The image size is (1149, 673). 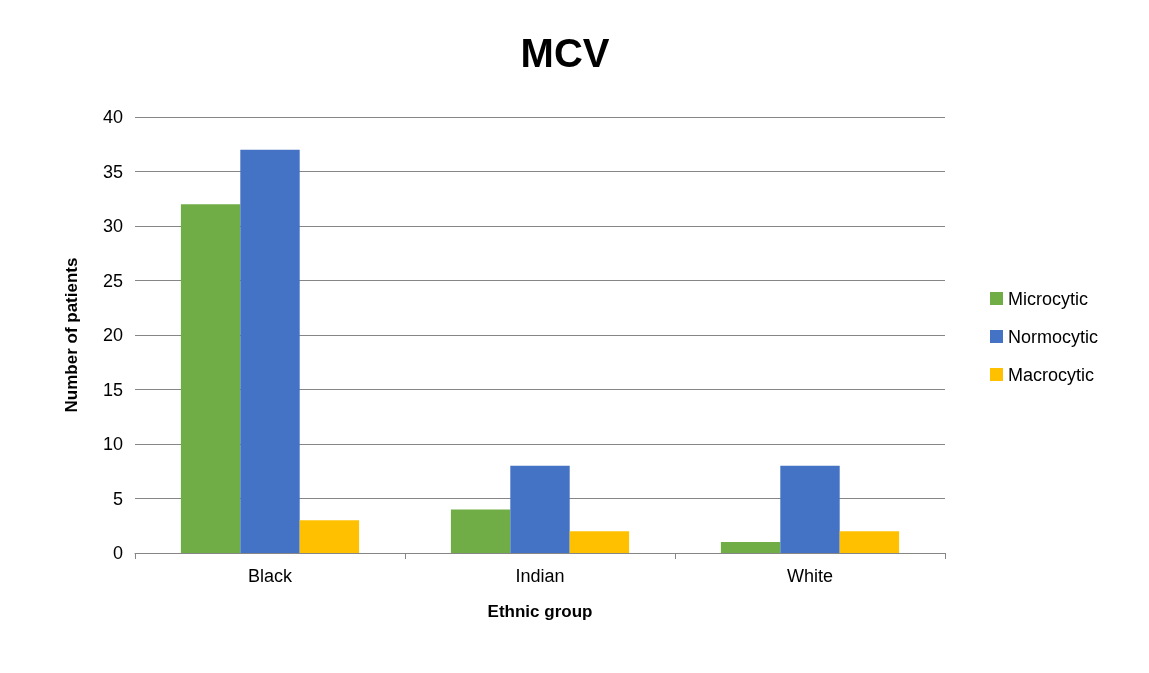 What do you see at coordinates (112, 444) in the screenshot?
I see `y-tick-label: 10` at bounding box center [112, 444].